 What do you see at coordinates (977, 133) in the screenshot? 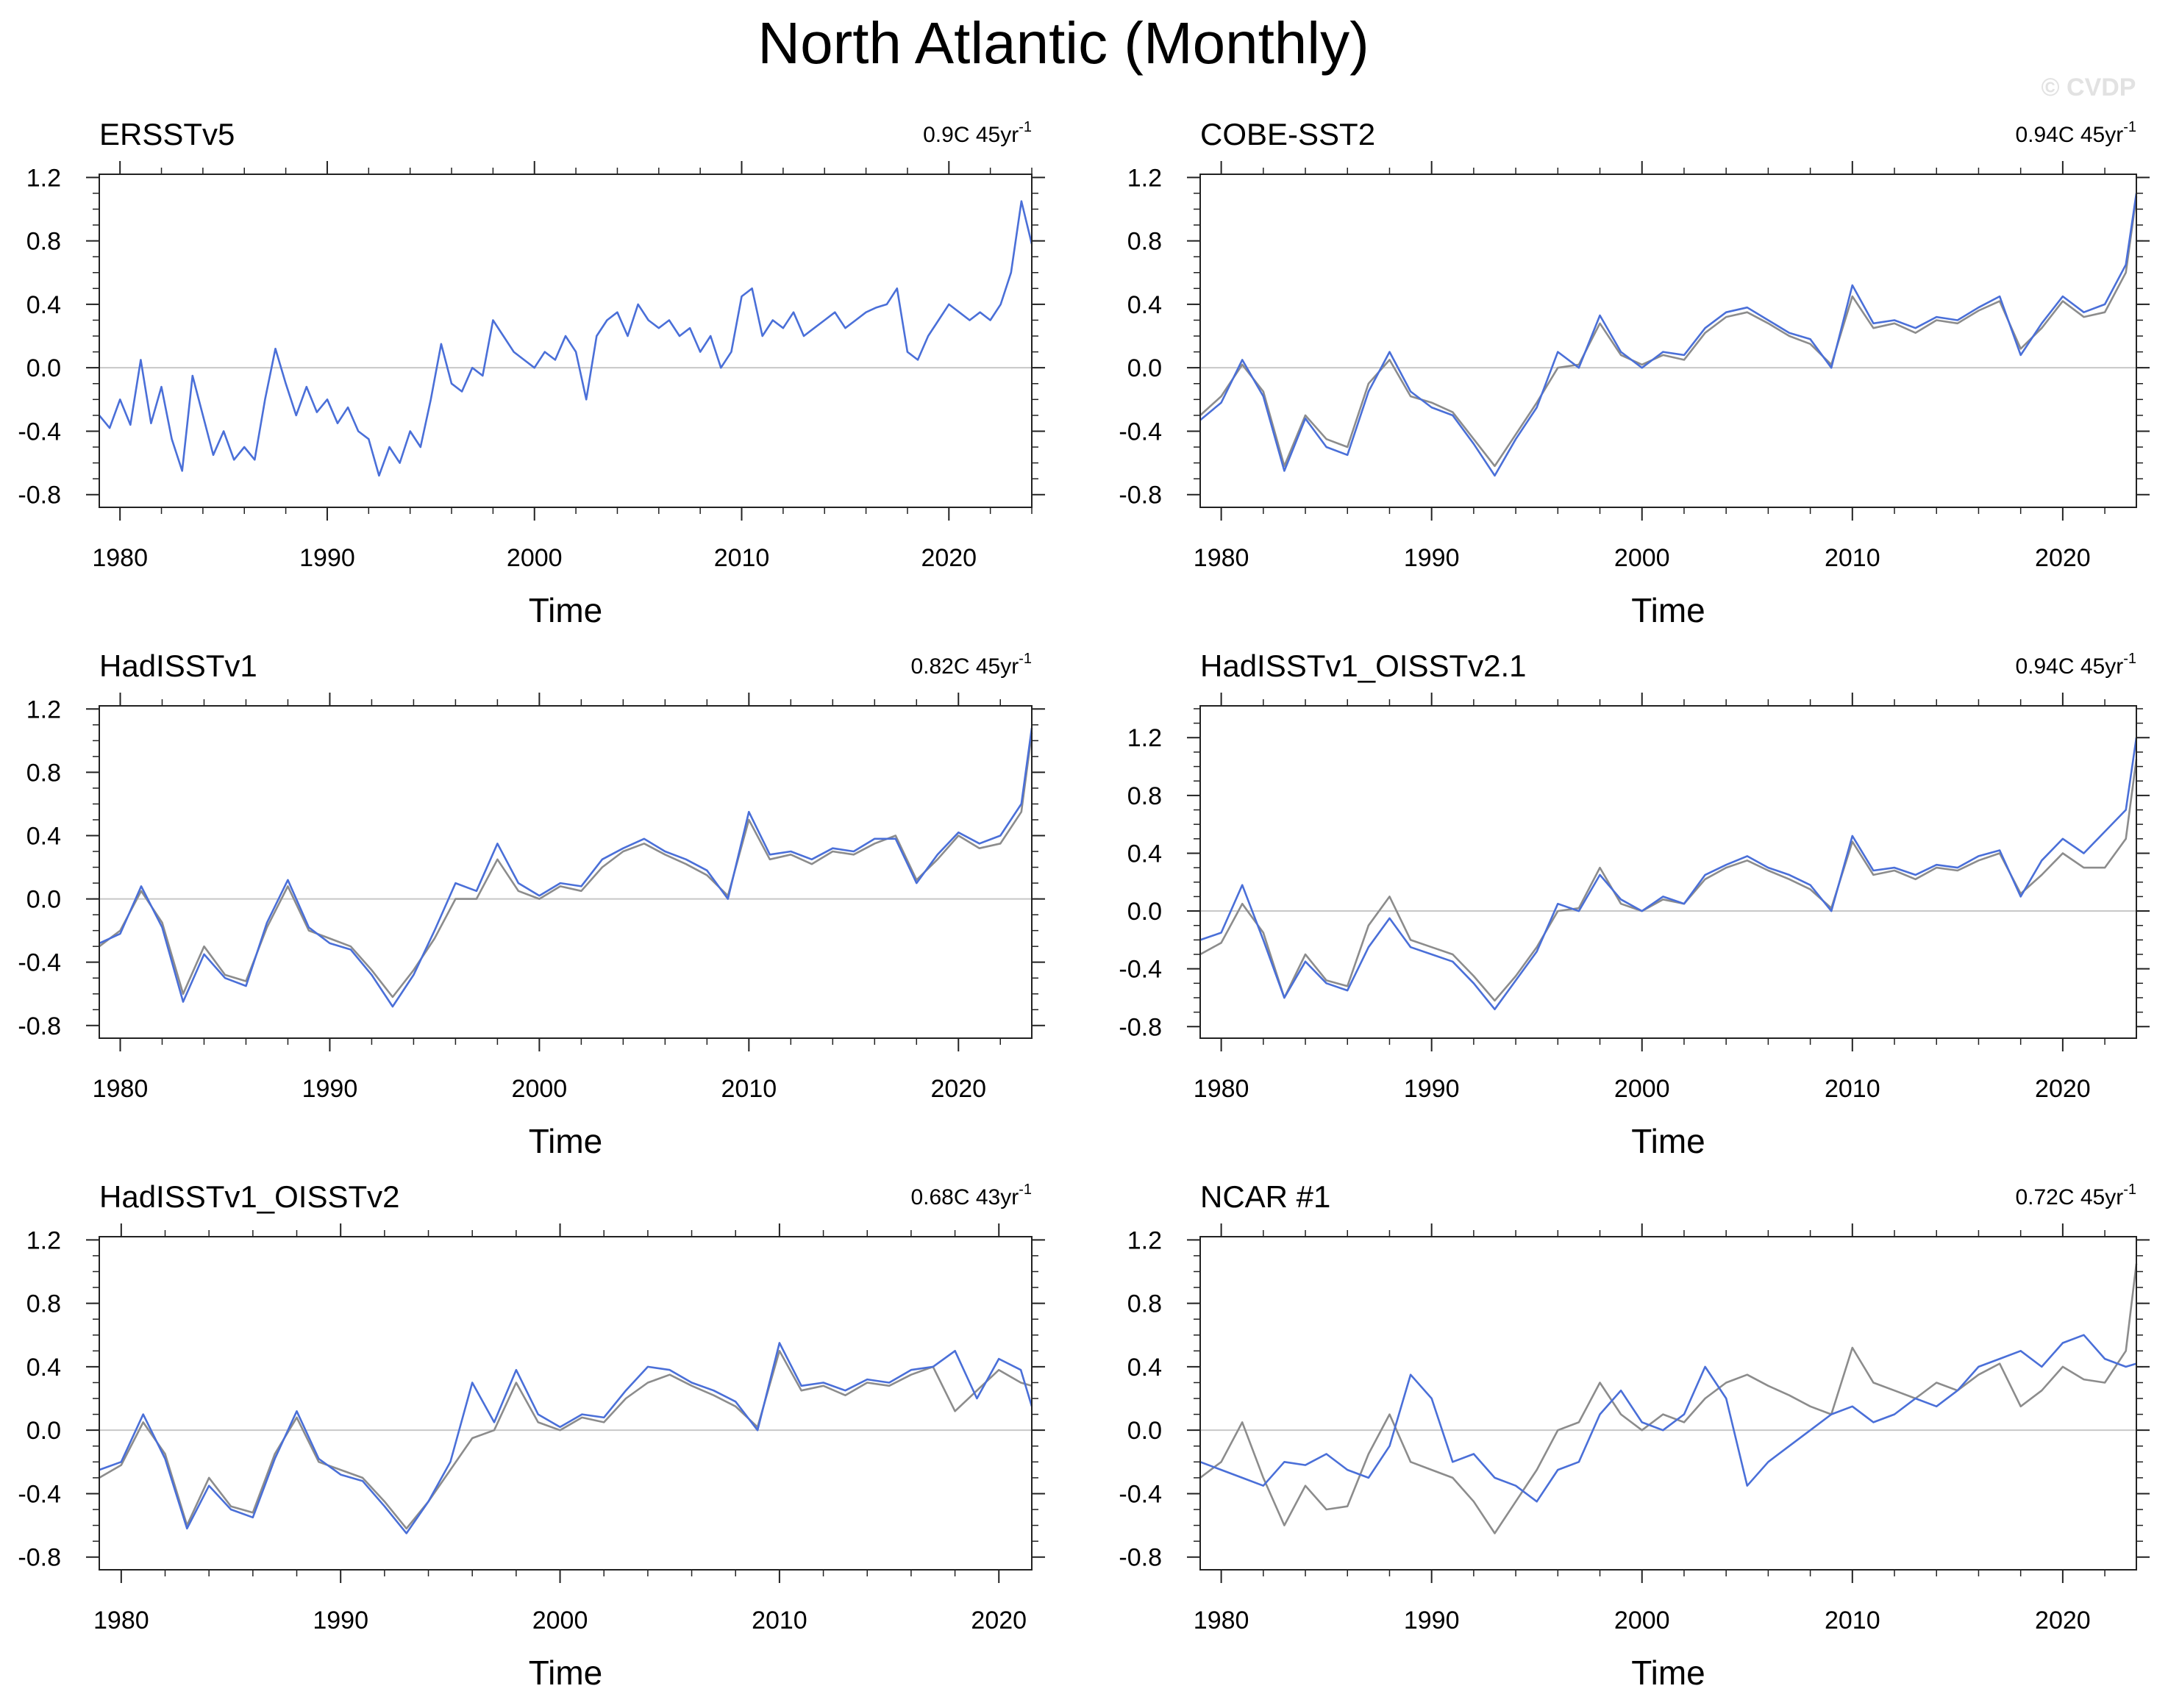
I see `trend-label: 0.9C 45yr-1` at bounding box center [977, 133].